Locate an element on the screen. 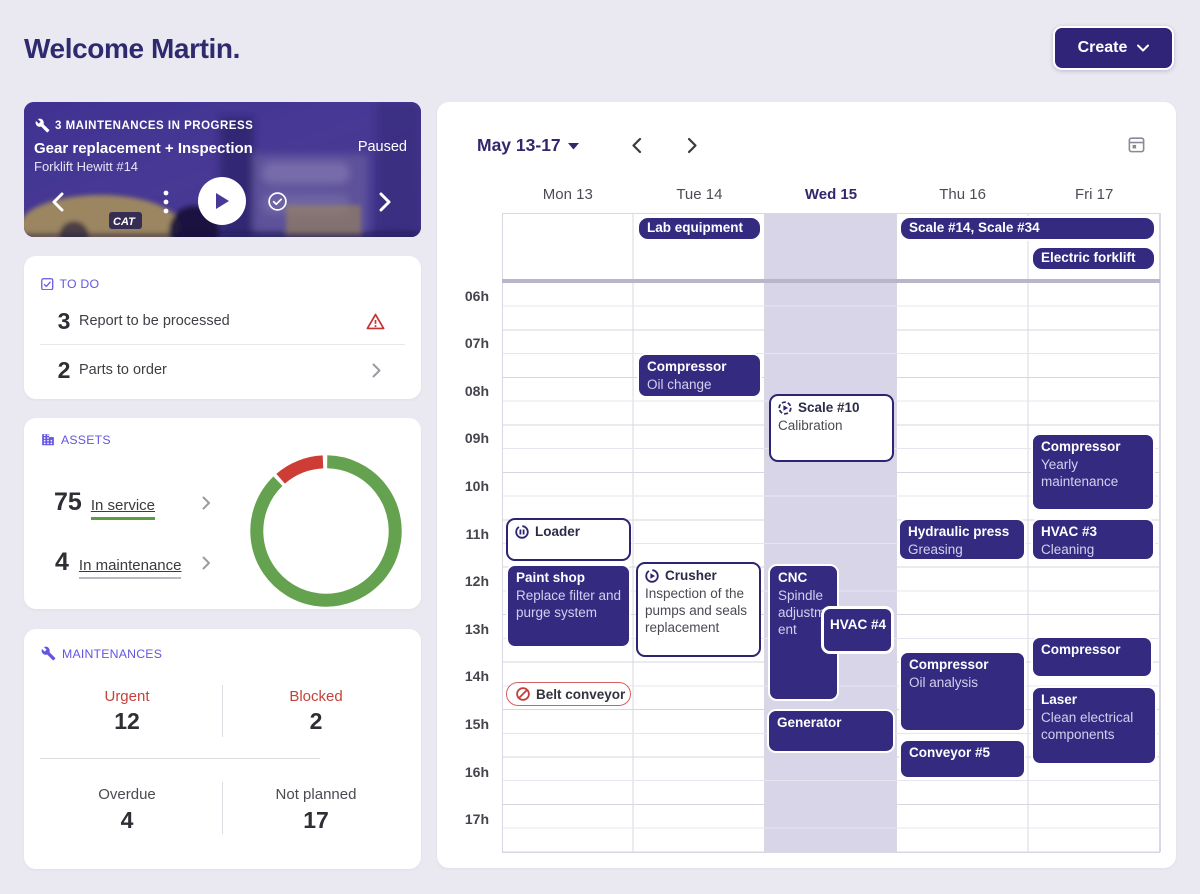 The image size is (1200, 894). svg-text: CAT is located at coordinates (124, 222).